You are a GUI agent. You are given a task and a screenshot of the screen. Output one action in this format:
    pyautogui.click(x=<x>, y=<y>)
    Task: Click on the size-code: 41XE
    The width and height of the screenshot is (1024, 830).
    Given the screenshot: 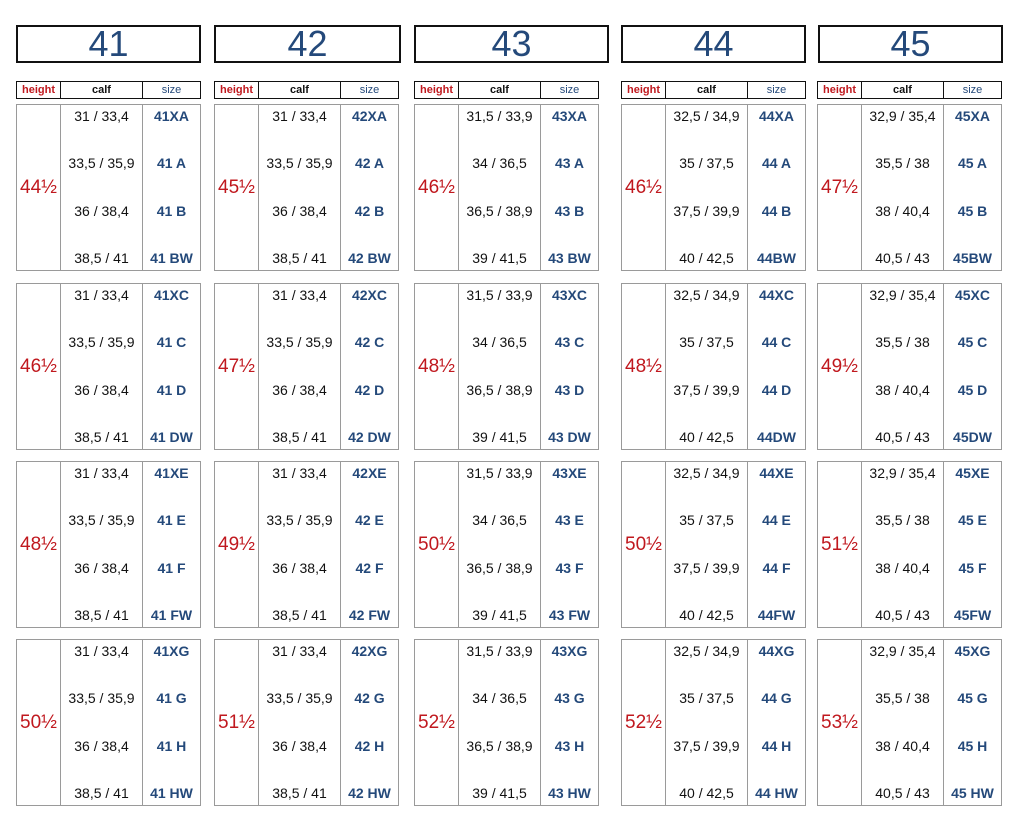 What is the action you would take?
    pyautogui.click(x=171, y=473)
    